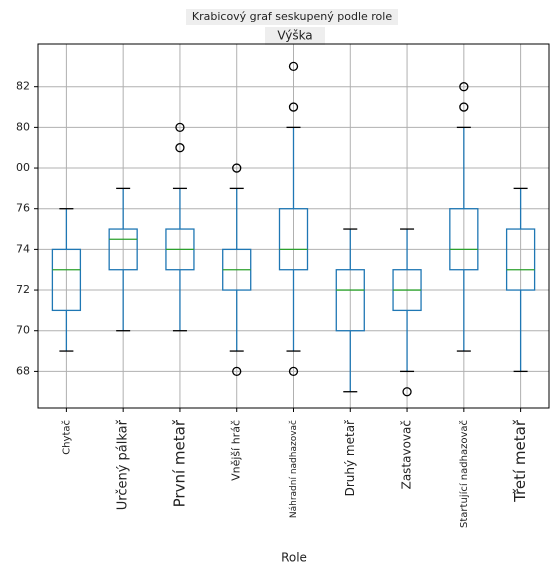  Describe the element at coordinates (23, 86) in the screenshot. I see `y-tick-label: 82` at that location.